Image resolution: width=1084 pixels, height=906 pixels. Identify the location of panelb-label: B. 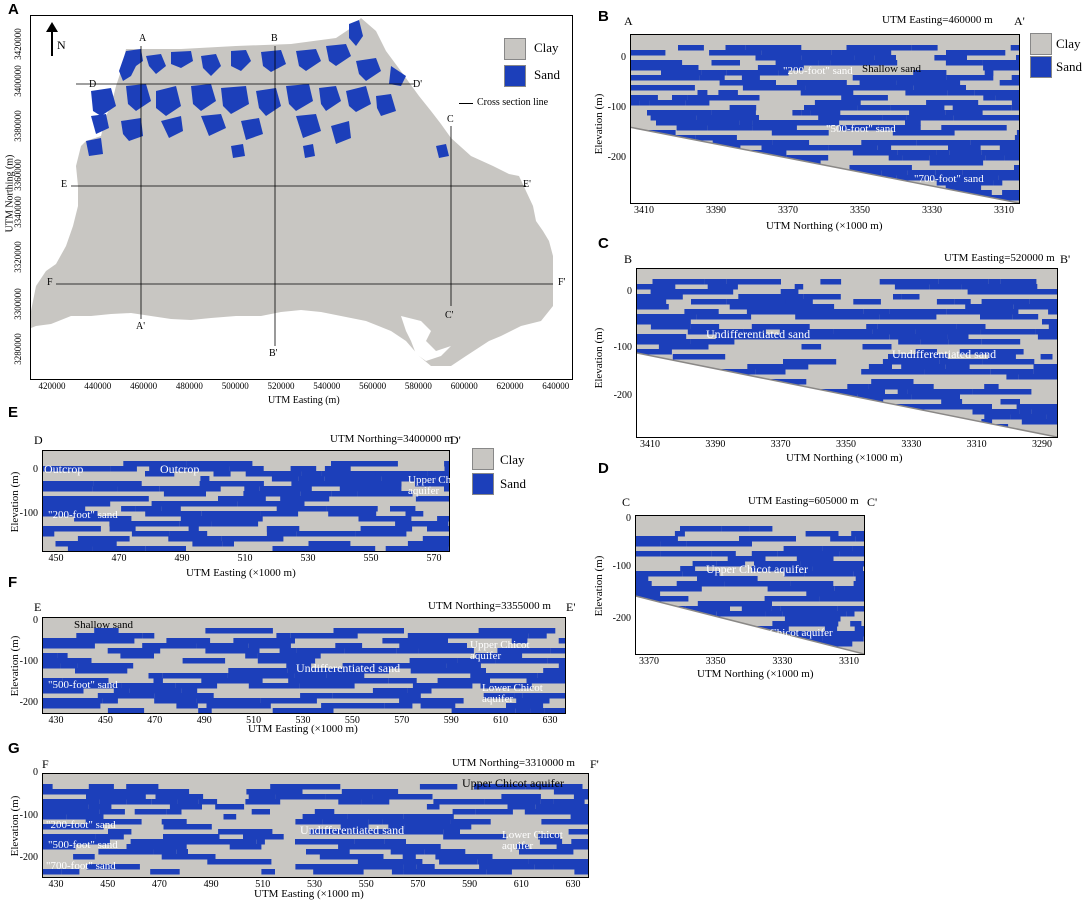
(603, 16).